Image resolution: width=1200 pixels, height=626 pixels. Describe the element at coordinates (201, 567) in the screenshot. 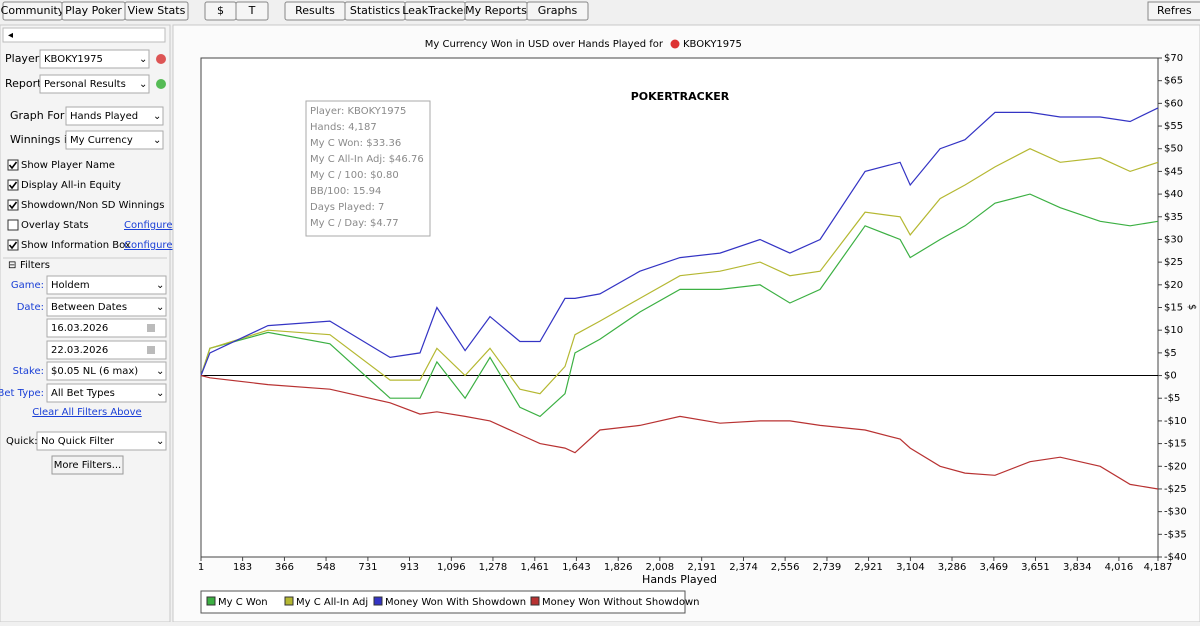

I see `x-tick-label: 1` at that location.